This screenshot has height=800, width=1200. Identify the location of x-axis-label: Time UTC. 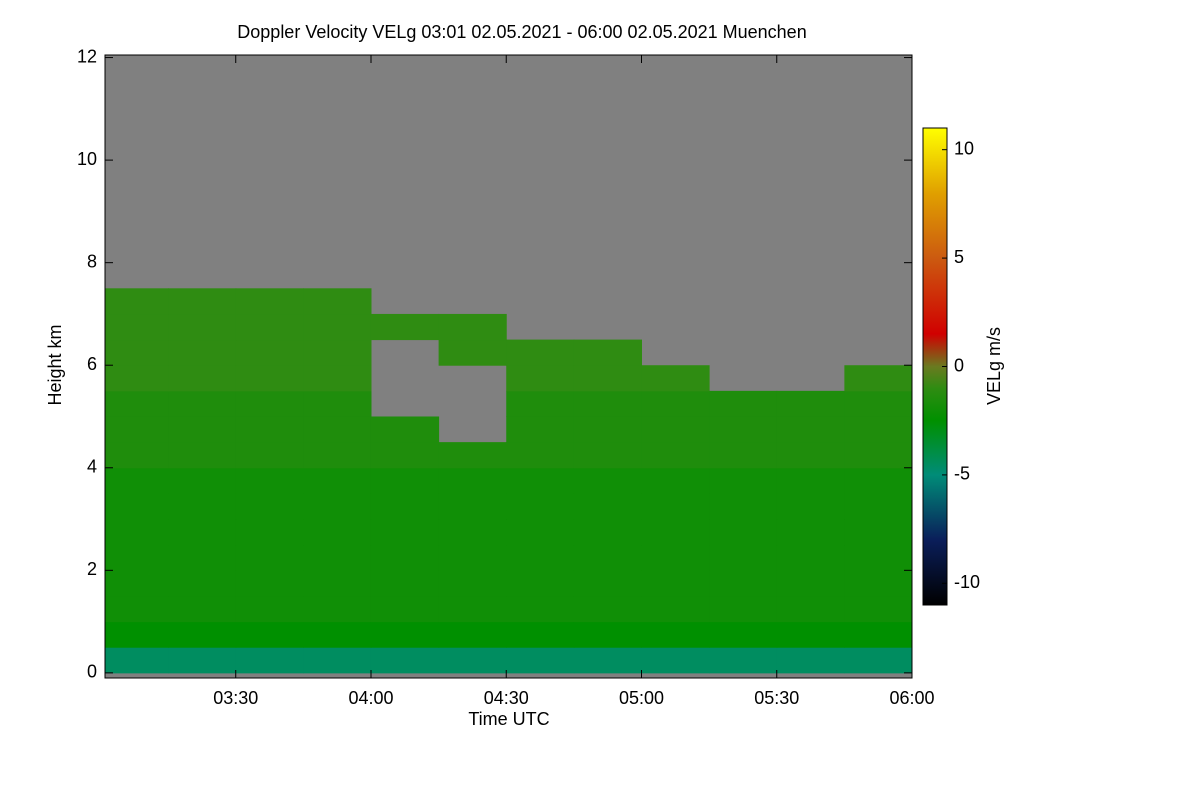
(508, 719).